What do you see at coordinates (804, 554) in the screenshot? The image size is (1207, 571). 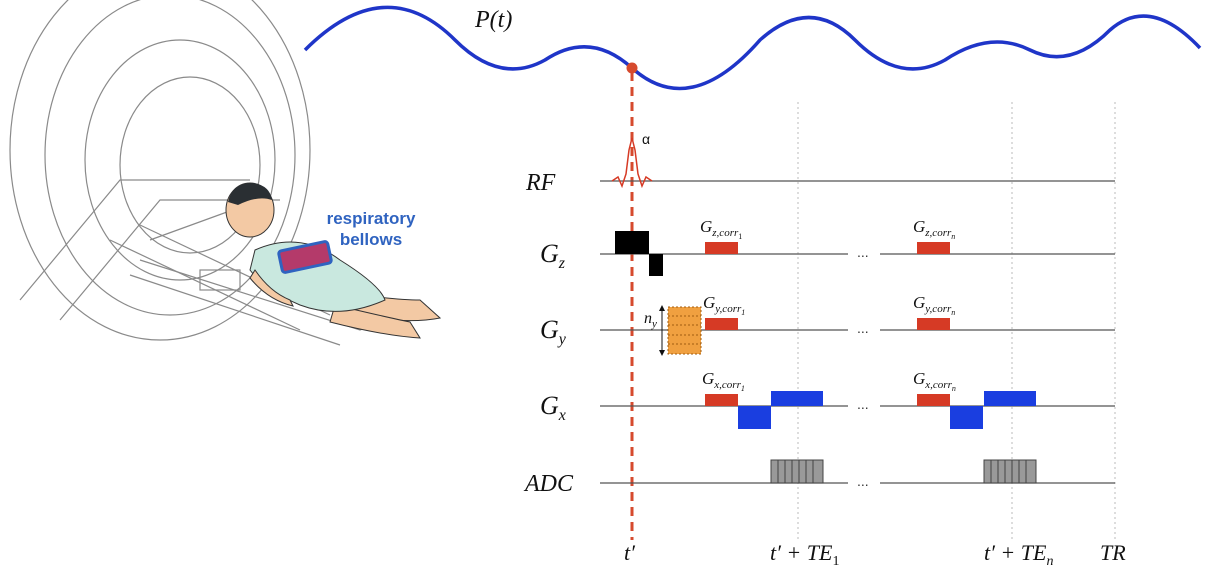 I see `time-label-te1: t′ + TE1` at bounding box center [804, 554].